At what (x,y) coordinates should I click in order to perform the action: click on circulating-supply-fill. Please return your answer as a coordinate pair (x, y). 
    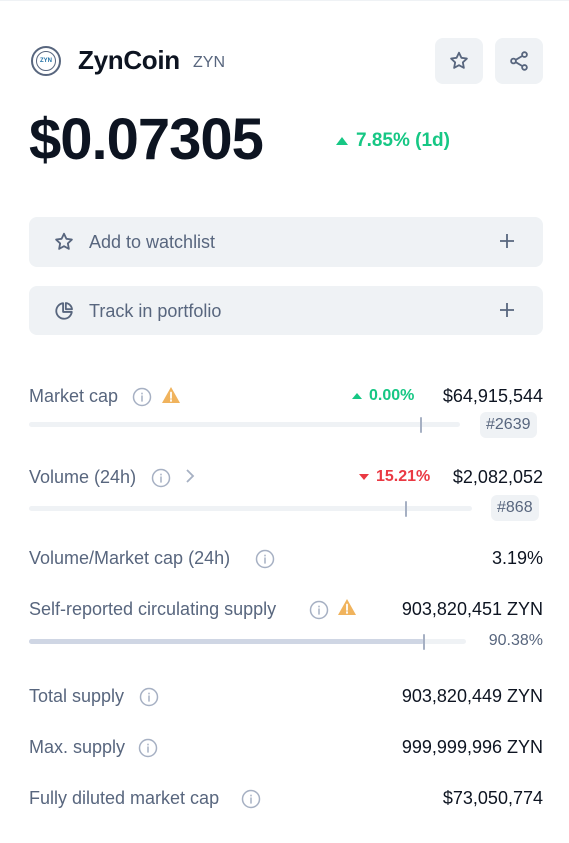
    Looking at the image, I should click on (226, 641).